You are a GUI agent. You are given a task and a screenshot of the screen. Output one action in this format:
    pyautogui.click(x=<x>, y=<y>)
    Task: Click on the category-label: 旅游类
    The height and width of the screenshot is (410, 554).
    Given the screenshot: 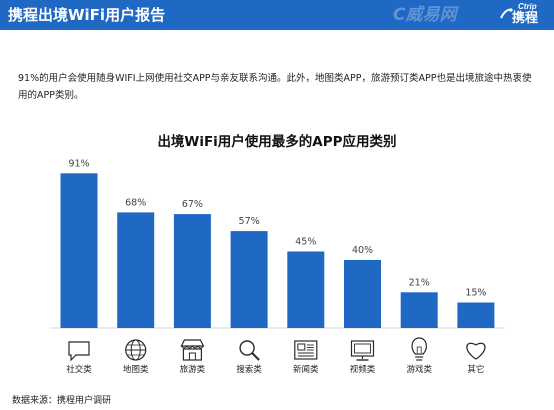 What is the action you would take?
    pyautogui.click(x=193, y=369)
    